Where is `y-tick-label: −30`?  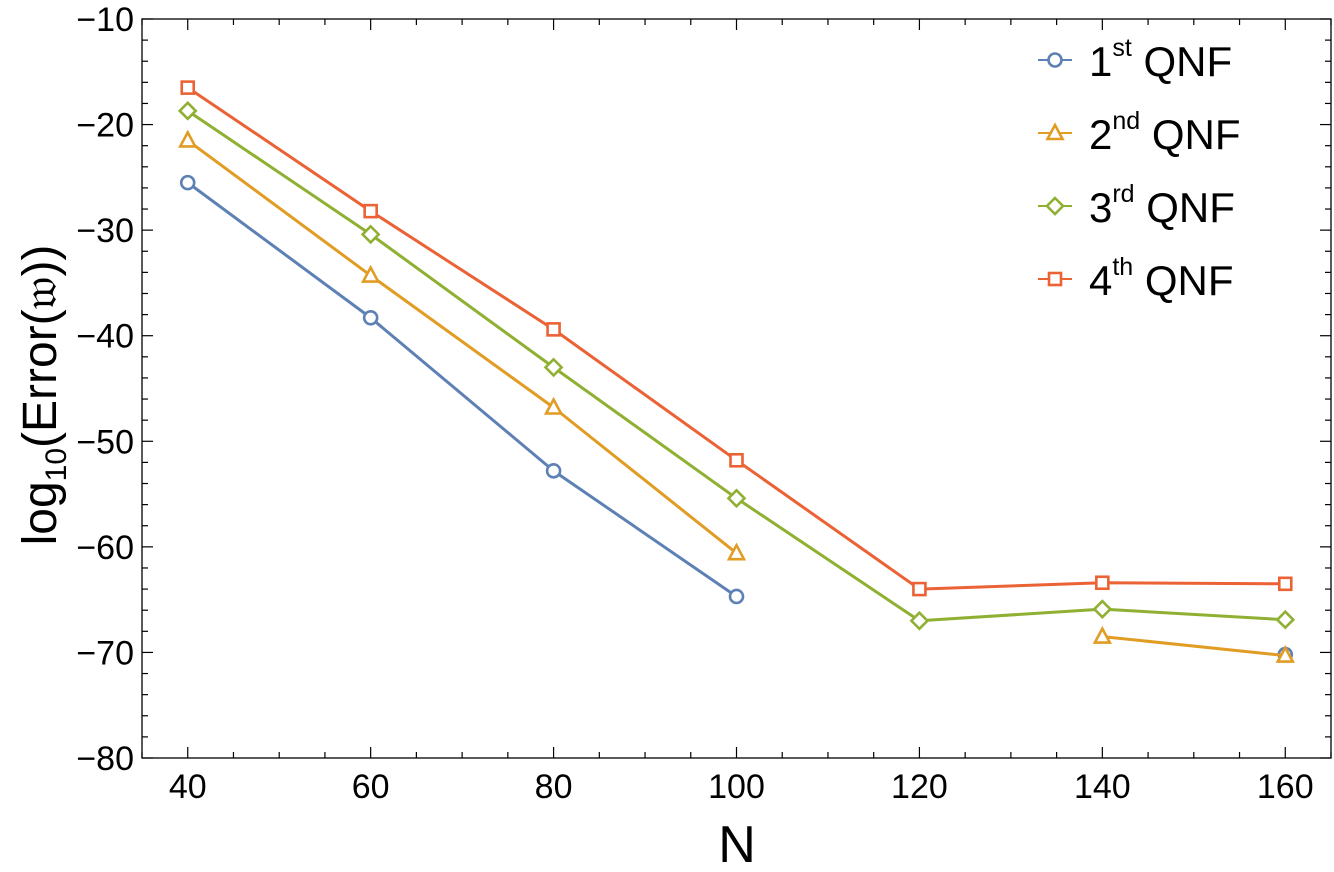
y-tick-label: −30 is located at coordinates (105, 231).